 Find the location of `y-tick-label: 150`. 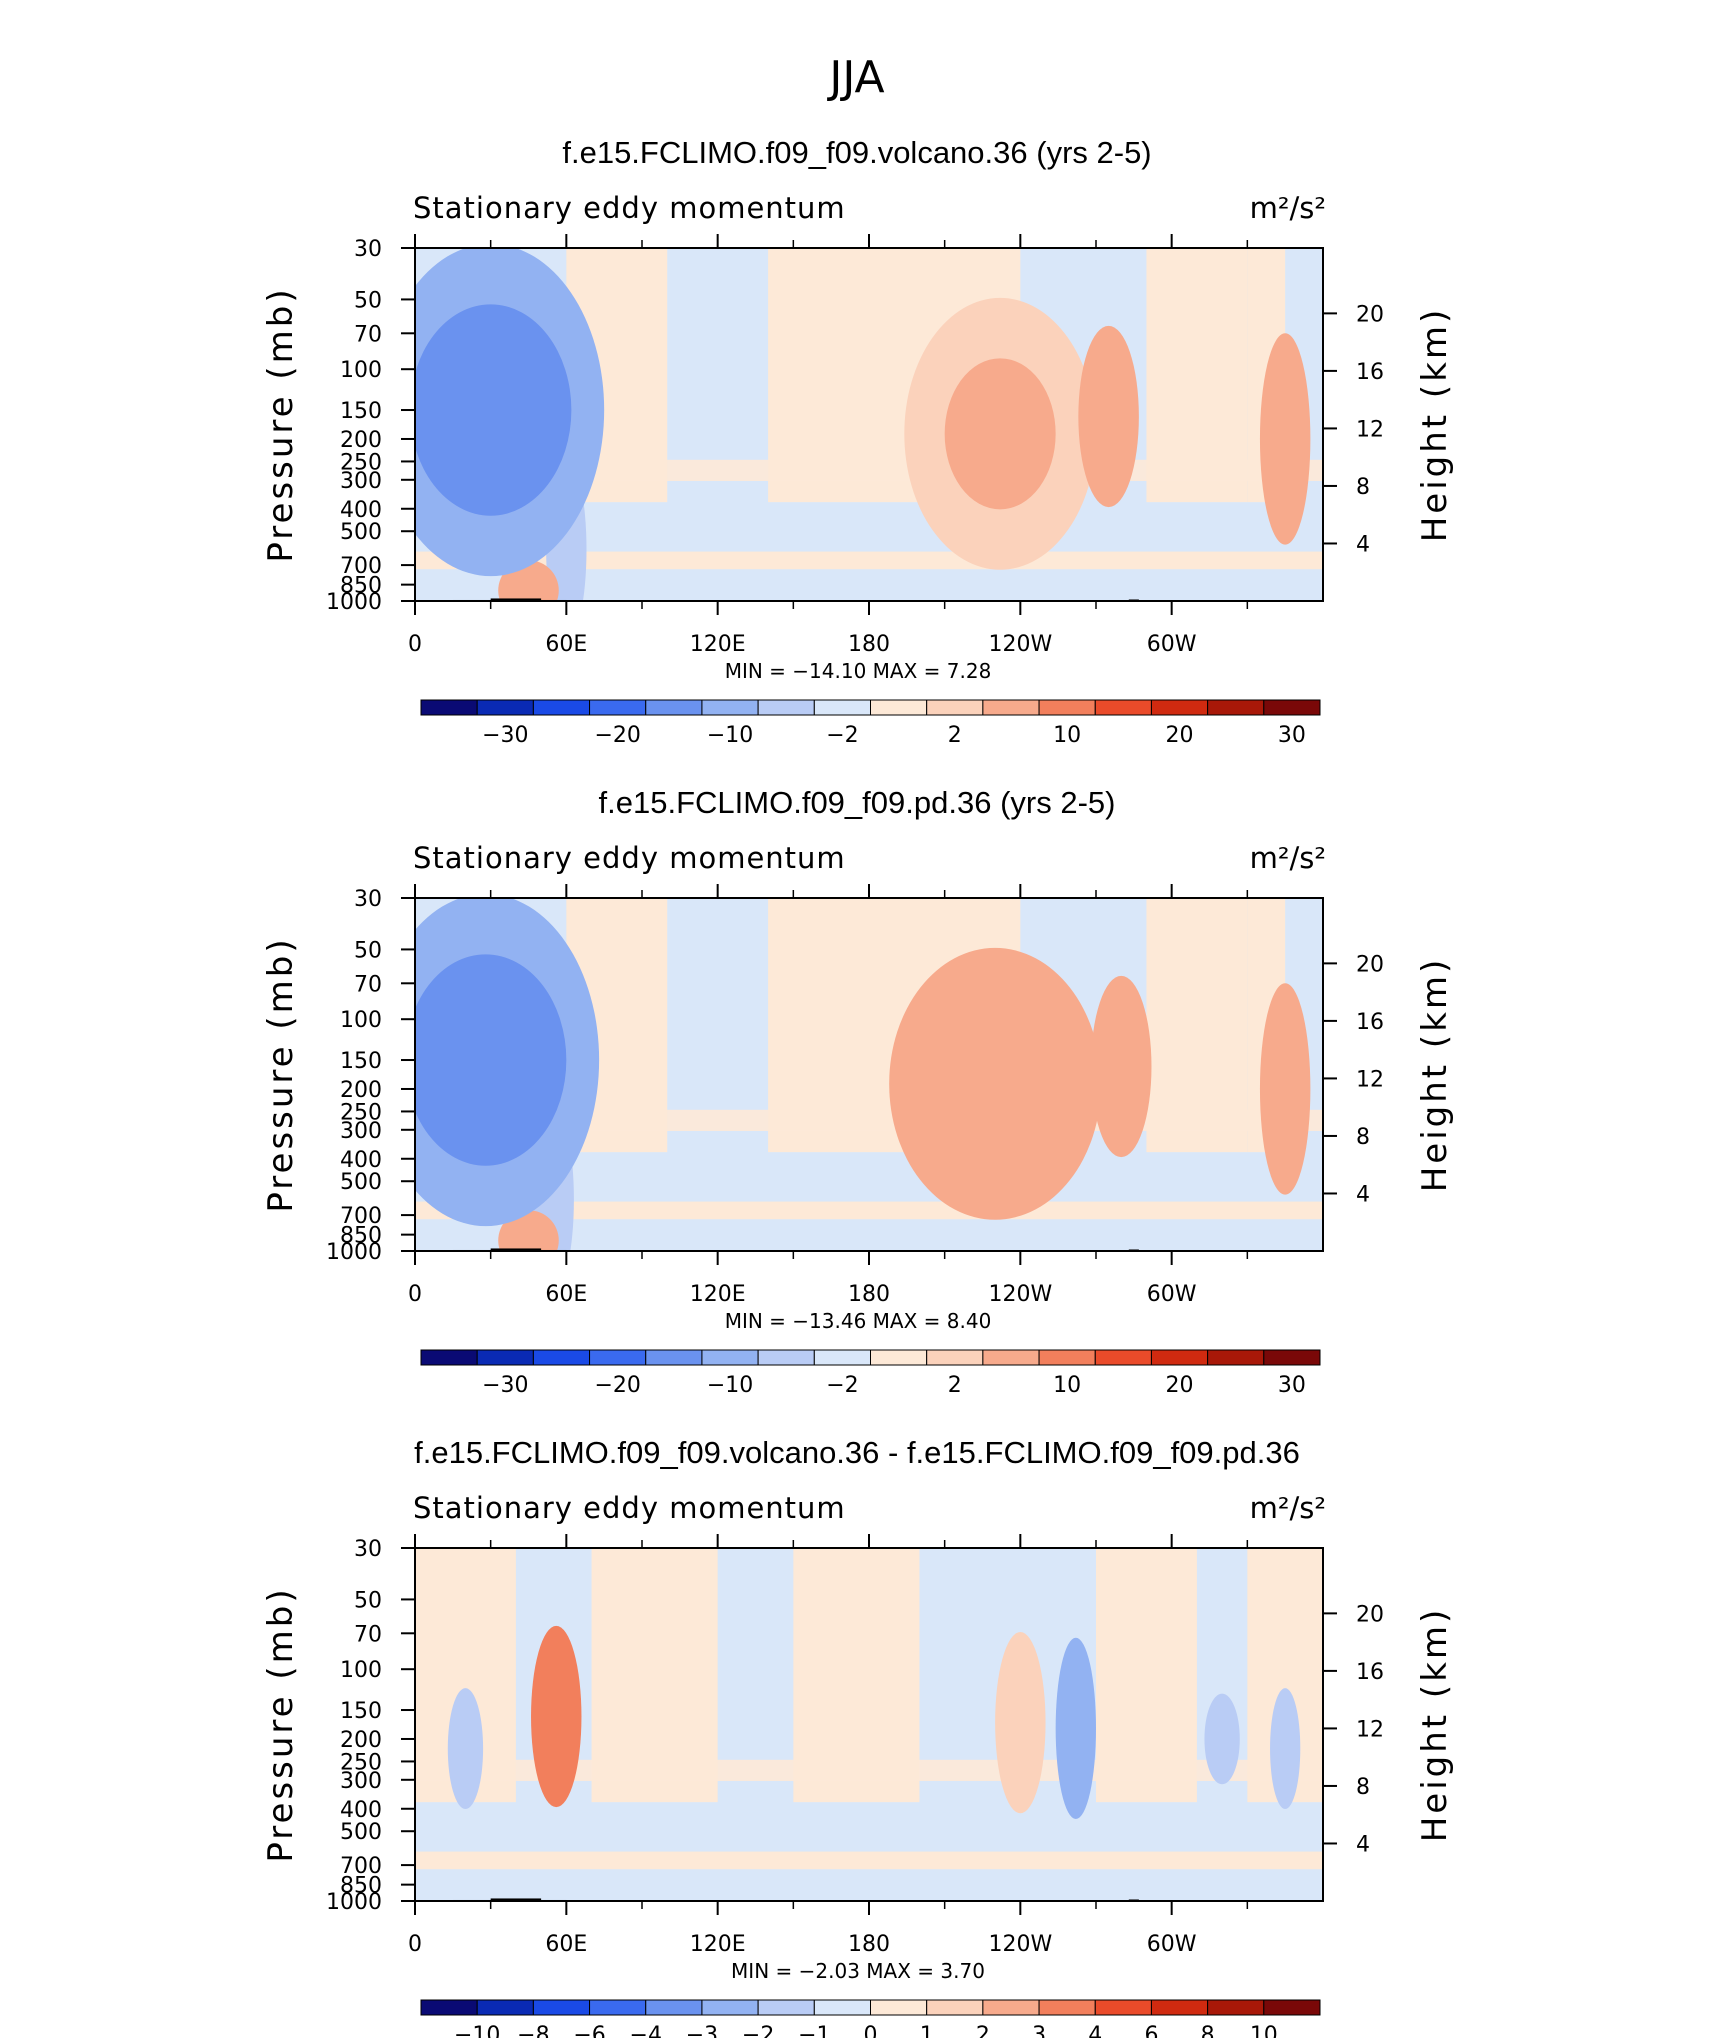

y-tick-label: 150 is located at coordinates (361, 1711).